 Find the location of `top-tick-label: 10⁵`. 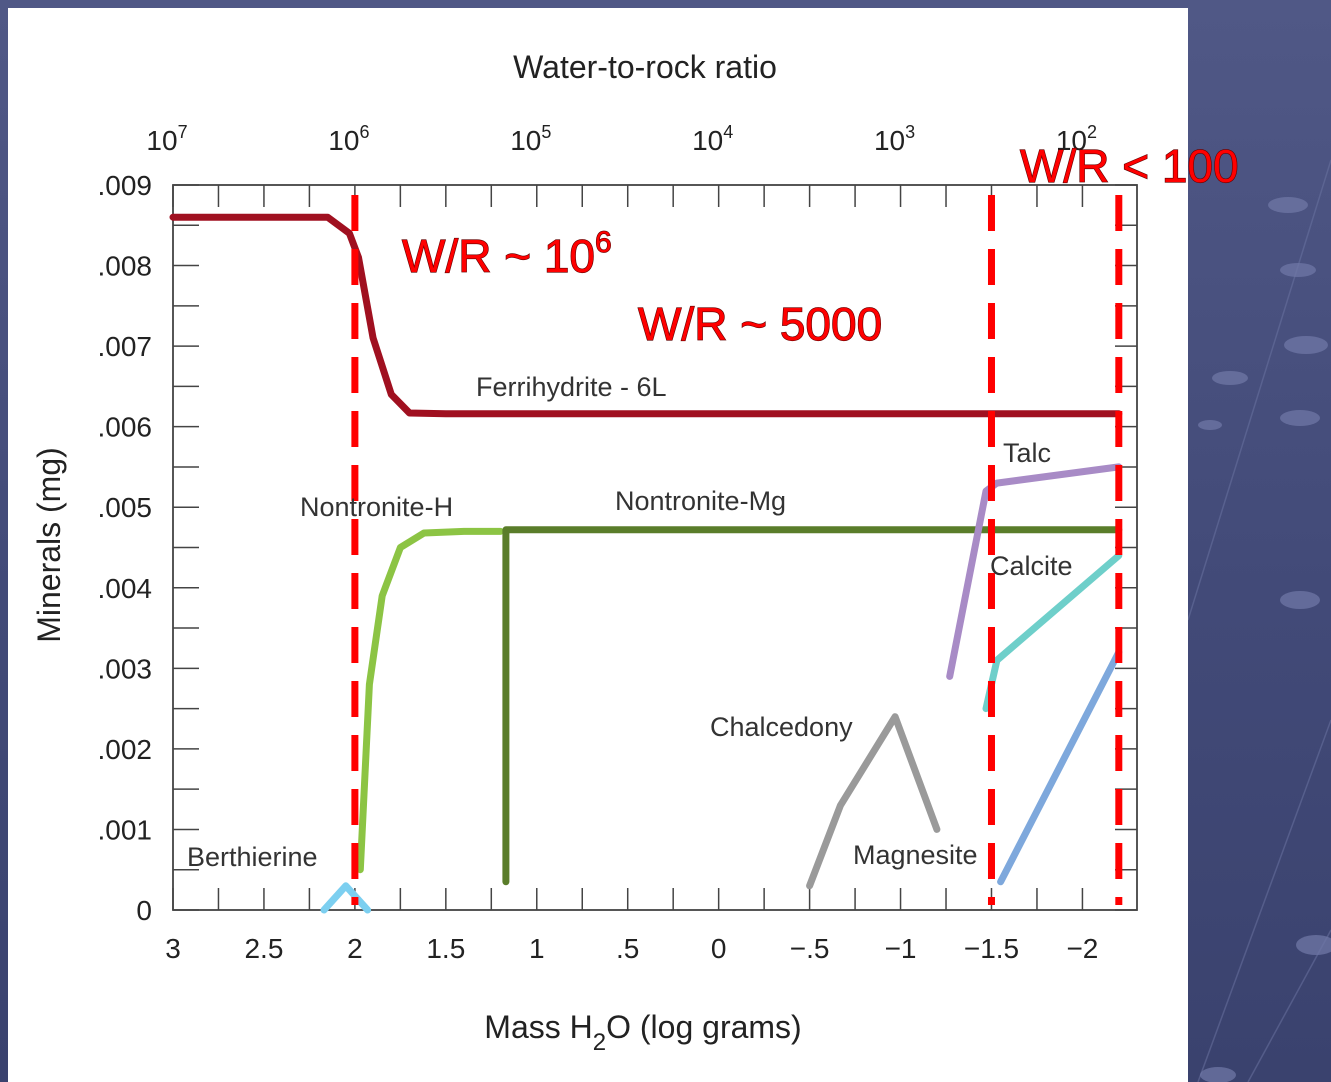

top-tick-label: 10⁵ is located at coordinates (530, 139).